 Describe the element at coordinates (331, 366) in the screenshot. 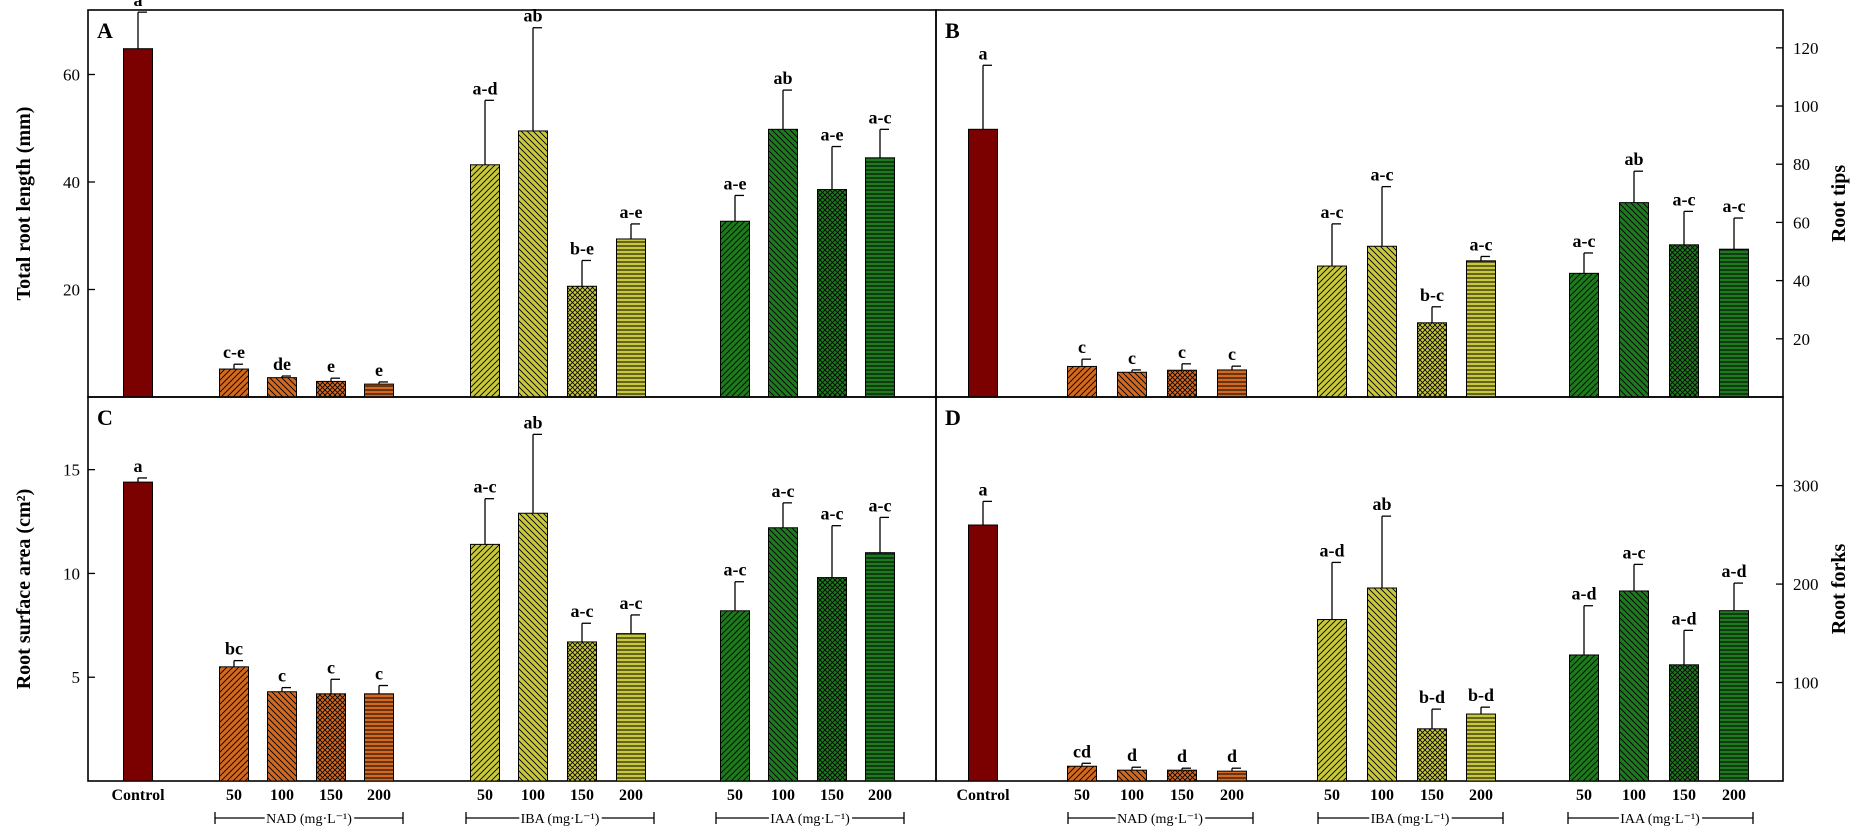

I see `significance-letter: e` at that location.